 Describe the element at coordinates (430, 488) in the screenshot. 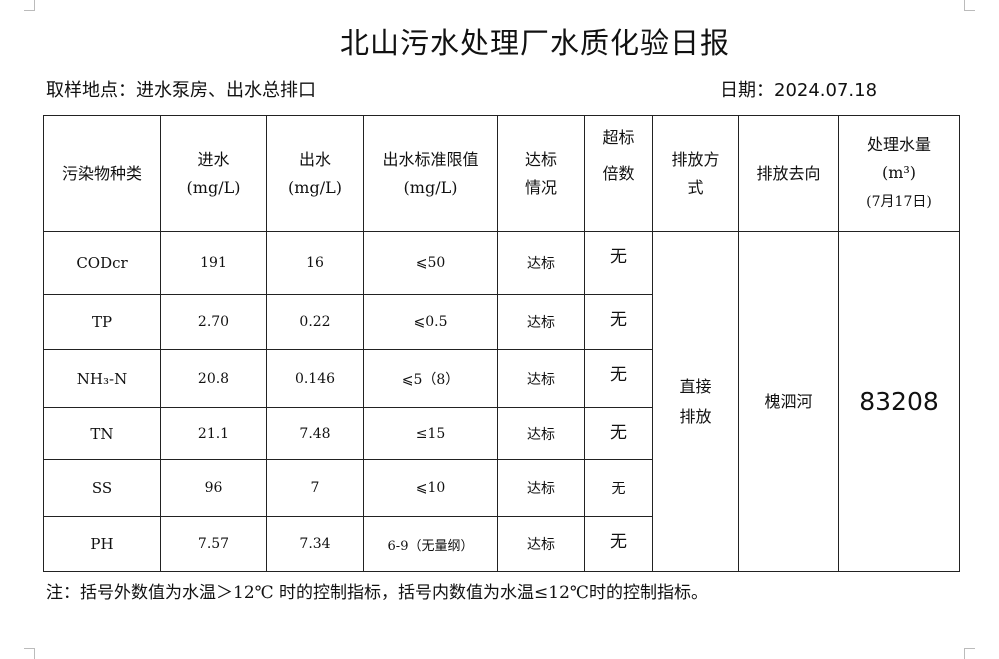

I see `limit-value: ⩽10` at that location.